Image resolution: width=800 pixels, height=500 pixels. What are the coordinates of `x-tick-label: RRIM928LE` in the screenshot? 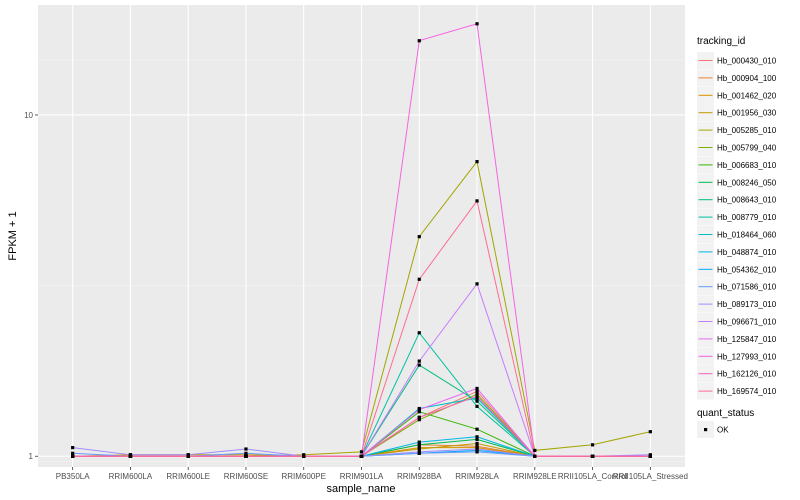 It's located at (535, 476).